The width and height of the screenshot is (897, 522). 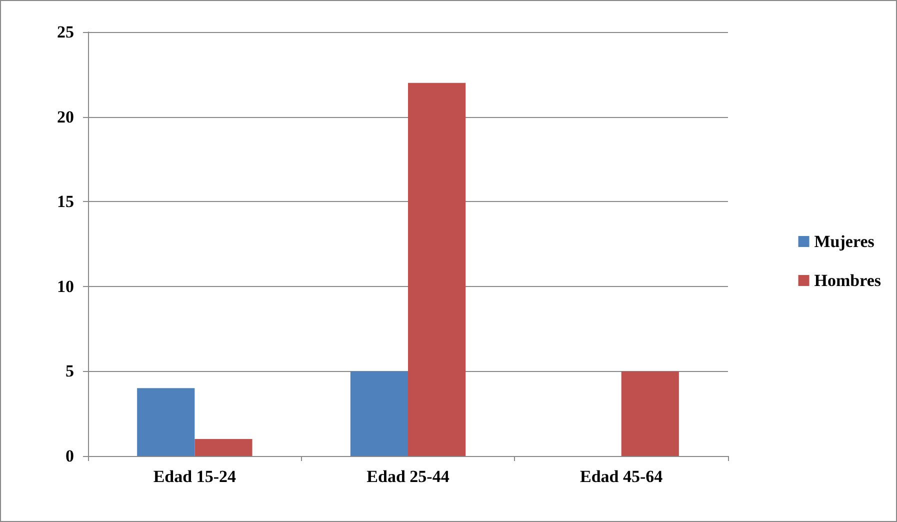 What do you see at coordinates (622, 476) in the screenshot?
I see `x-tick-label: Edad 45-64` at bounding box center [622, 476].